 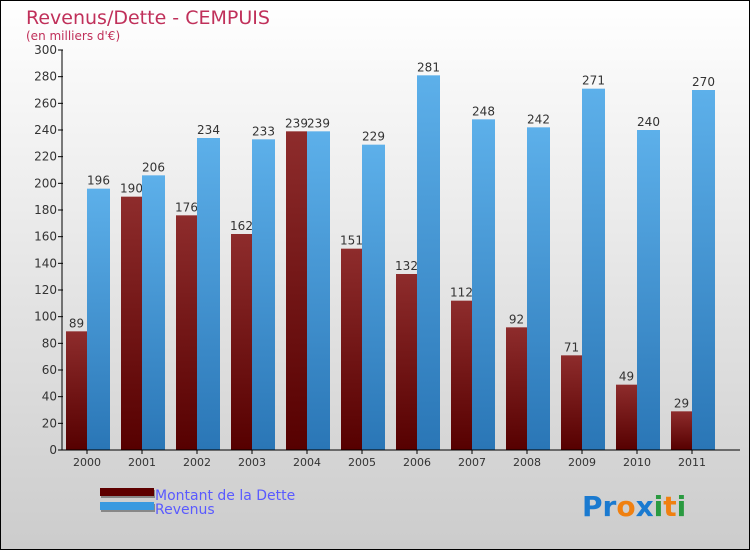 What do you see at coordinates (538, 119) in the screenshot?
I see `data-label: 242` at bounding box center [538, 119].